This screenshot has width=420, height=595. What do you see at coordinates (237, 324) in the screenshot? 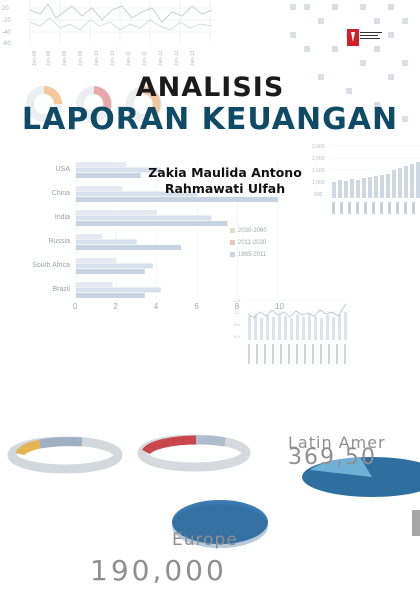
I see `svg-text: 0.6` at bounding box center [237, 324].